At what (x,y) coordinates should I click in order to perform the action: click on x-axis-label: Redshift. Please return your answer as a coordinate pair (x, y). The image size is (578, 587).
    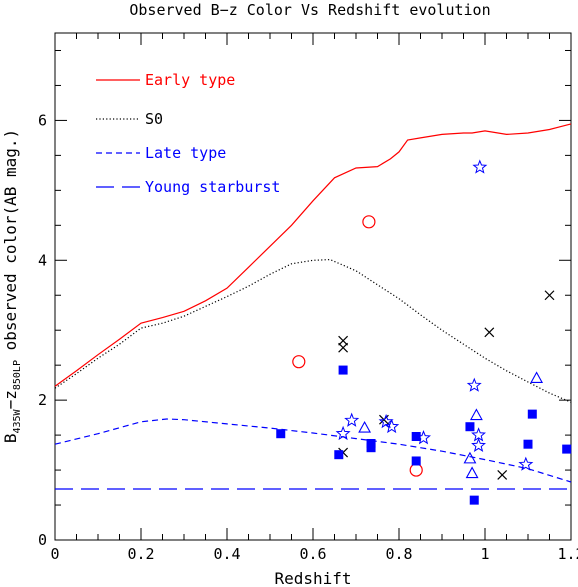
    Looking at the image, I should click on (312, 578).